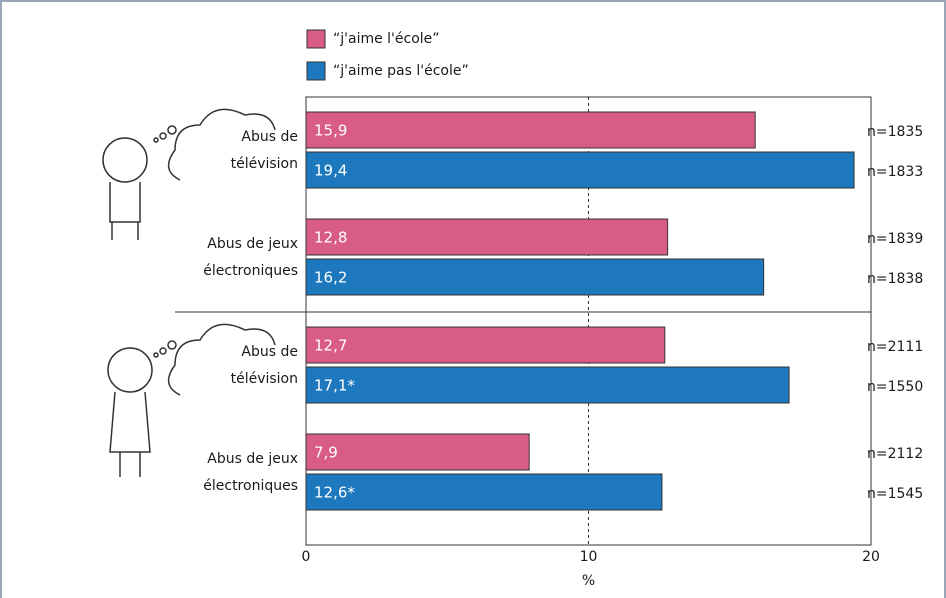 The width and height of the screenshot is (946, 598). Describe the element at coordinates (589, 557) in the screenshot. I see `x-tick-label: 10` at that location.